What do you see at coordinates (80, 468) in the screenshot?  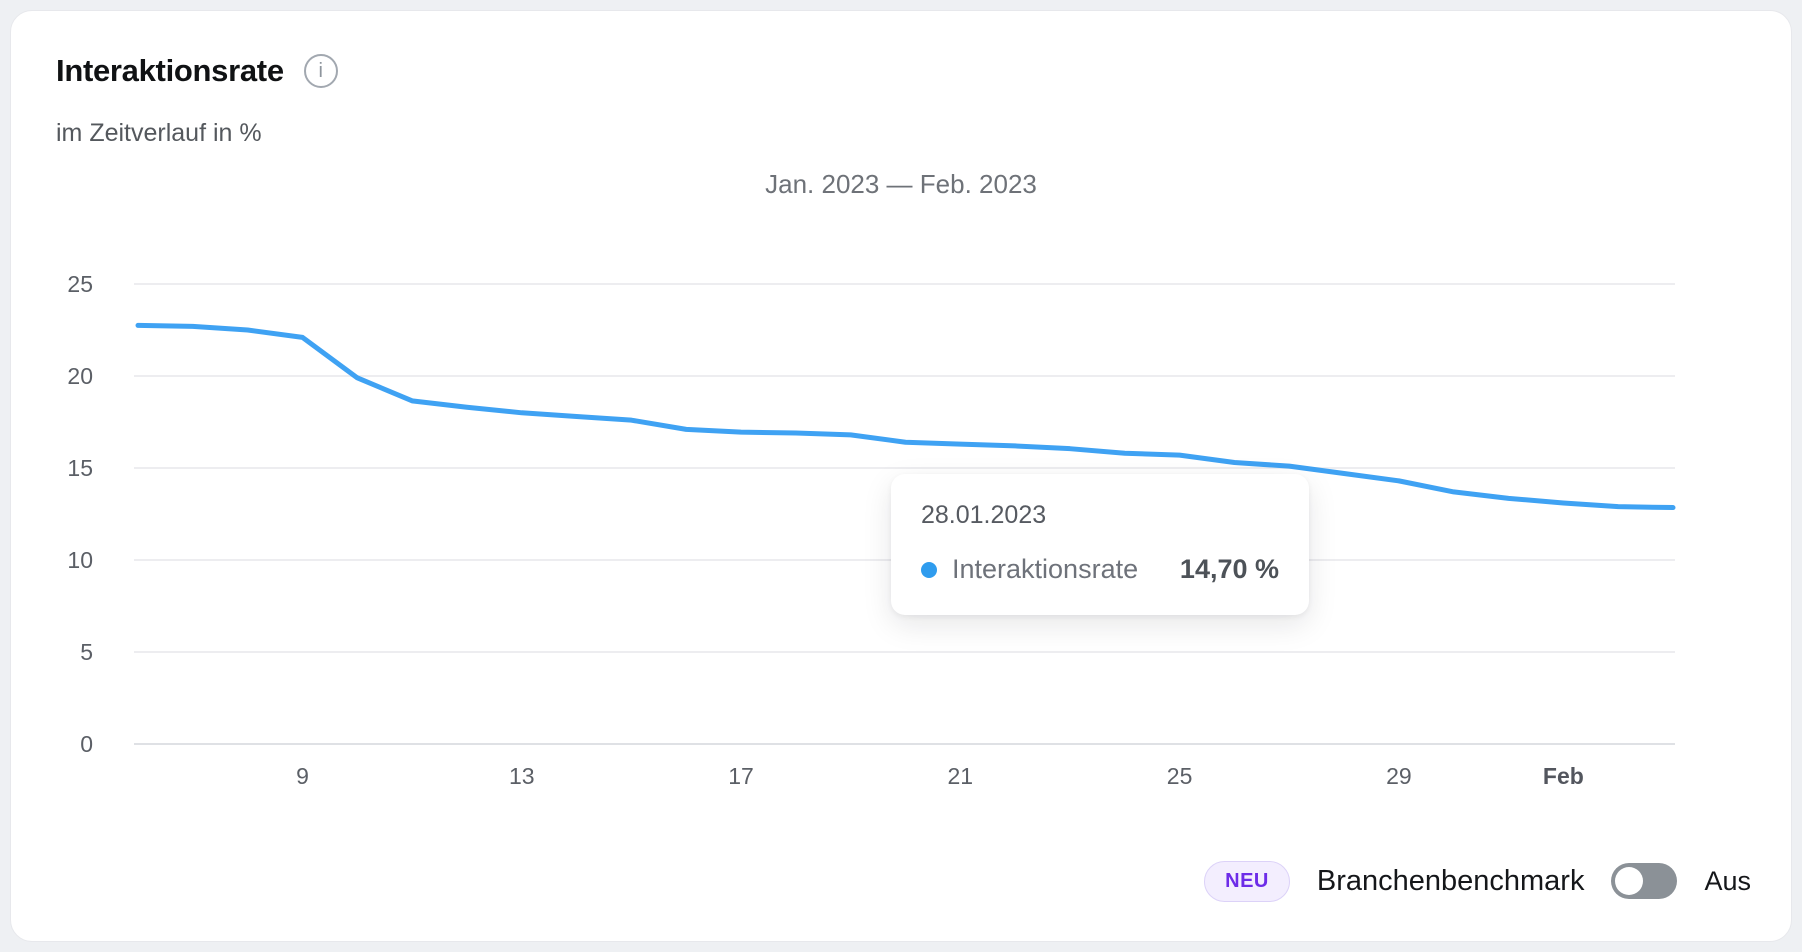 I see `y-axis-tick-label: 15` at bounding box center [80, 468].